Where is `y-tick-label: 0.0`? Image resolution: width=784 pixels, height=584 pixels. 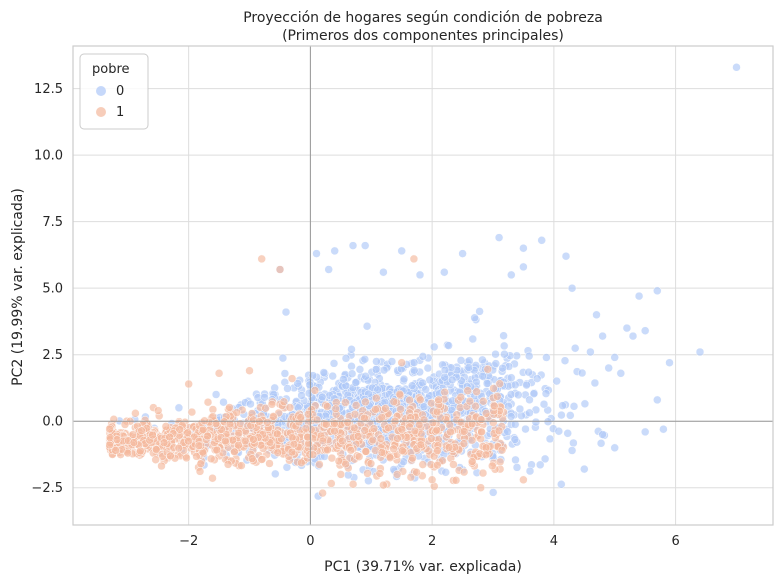 y-tick-label: 0.0 is located at coordinates (52, 422).